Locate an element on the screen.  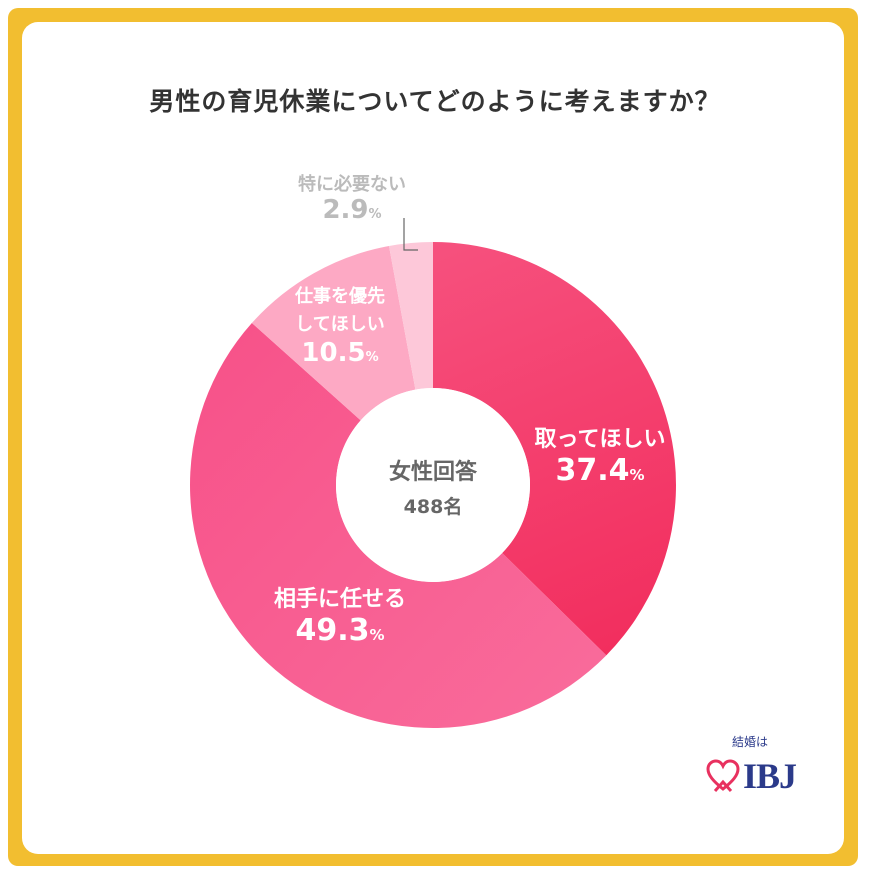
slice-label: 特に必要ない is located at coordinates (352, 184).